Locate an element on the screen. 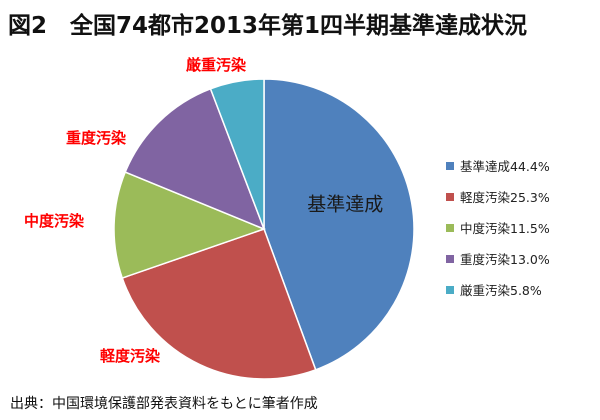  legend-item-attained: 基準達成44.4% is located at coordinates (498, 165).